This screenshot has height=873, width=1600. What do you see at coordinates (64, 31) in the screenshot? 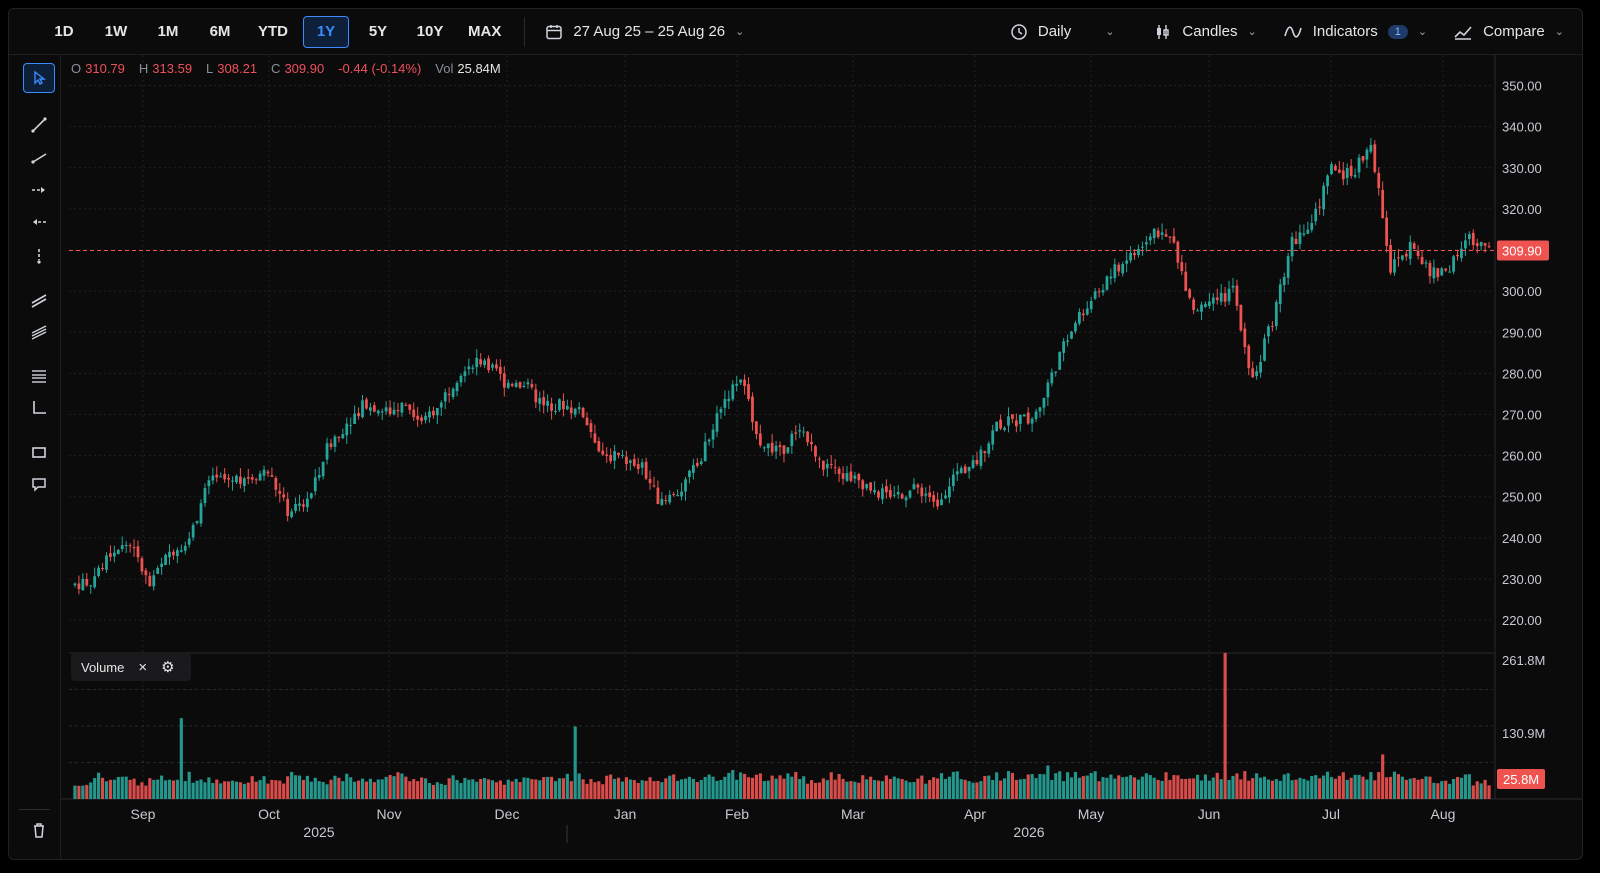
I see `timeframe-1d-button: 1D` at bounding box center [64, 31].